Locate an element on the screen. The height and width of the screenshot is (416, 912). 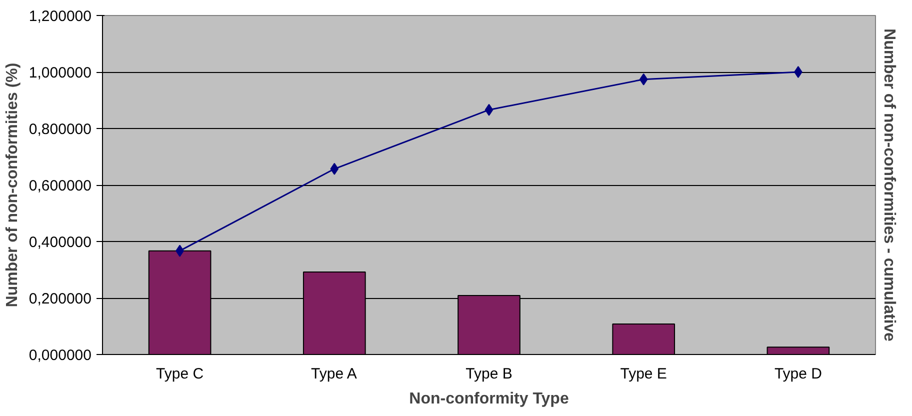
x-tick-label: Type D is located at coordinates (798, 374).